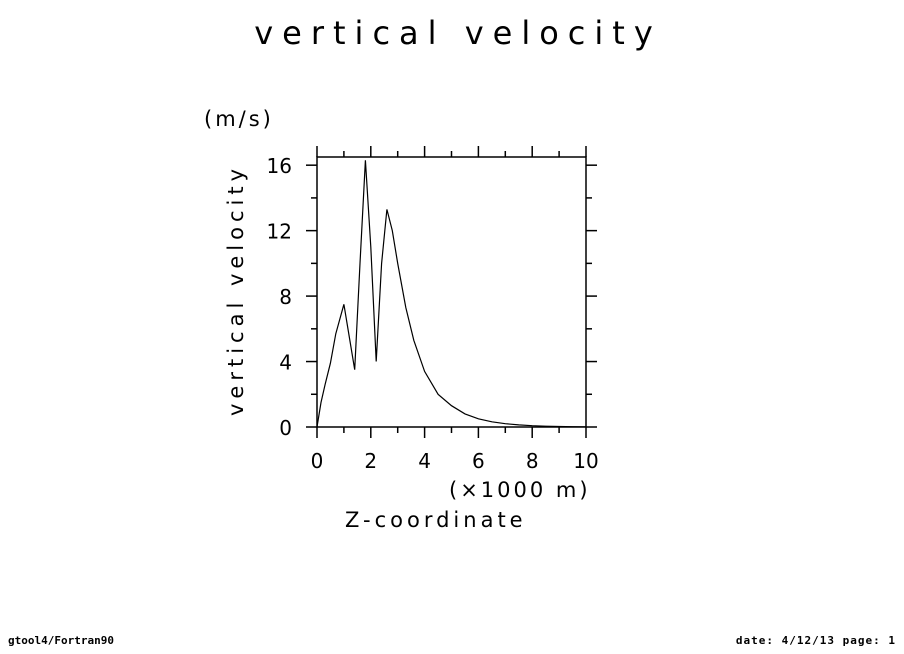 The image size is (904, 654). Describe the element at coordinates (815, 640) in the screenshot. I see `footer-date-page: date: 4/12/13 page: 1` at that location.